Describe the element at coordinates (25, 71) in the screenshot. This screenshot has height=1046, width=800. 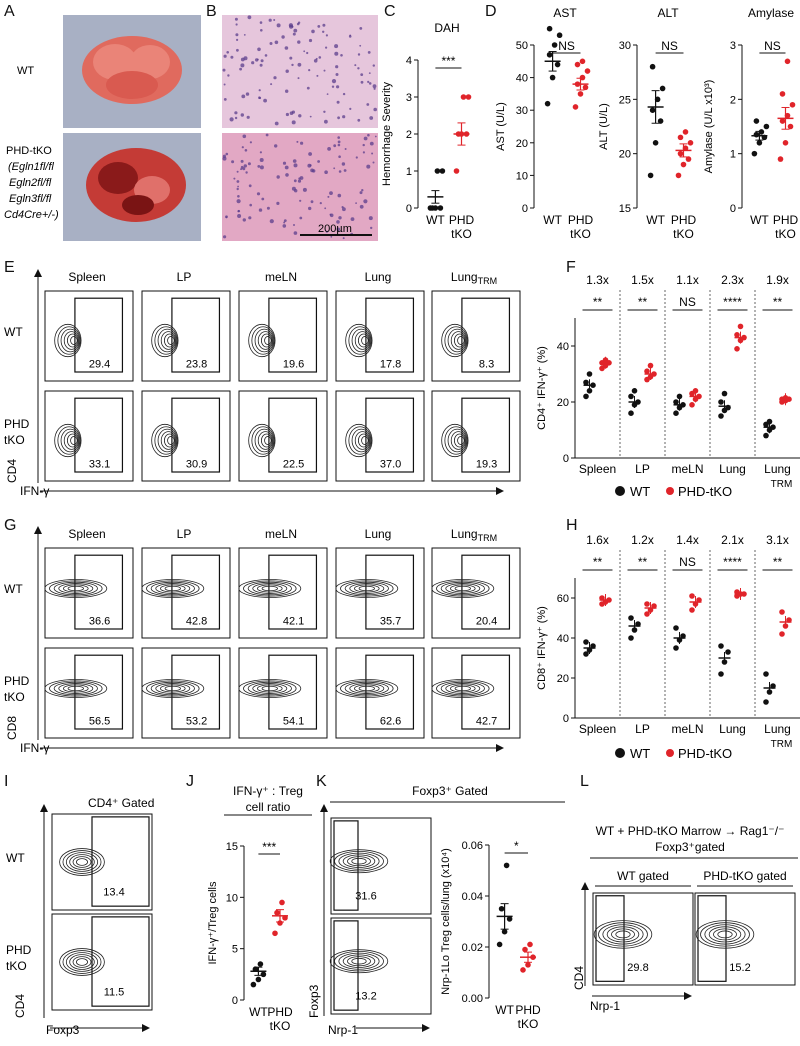
I see `label-wt: WT` at that location.